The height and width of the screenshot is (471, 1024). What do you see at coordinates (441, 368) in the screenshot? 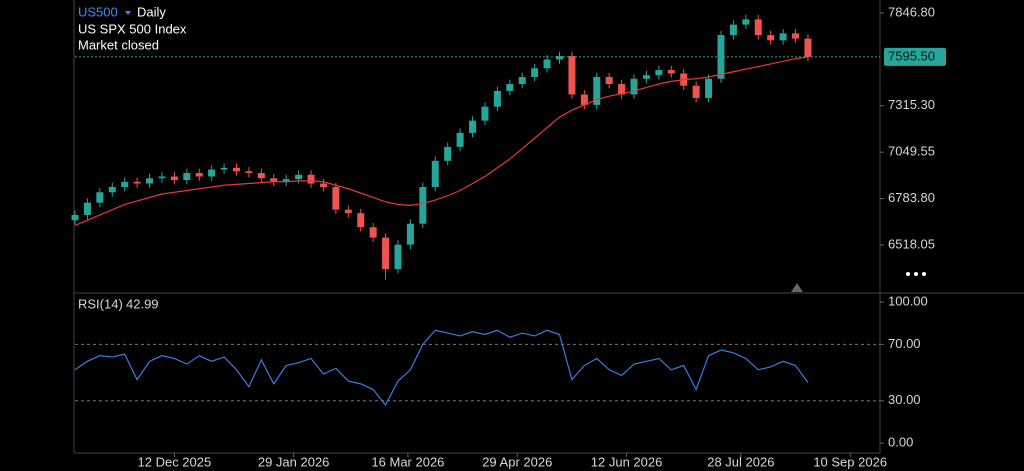
I see `indicator-line` at bounding box center [441, 368].